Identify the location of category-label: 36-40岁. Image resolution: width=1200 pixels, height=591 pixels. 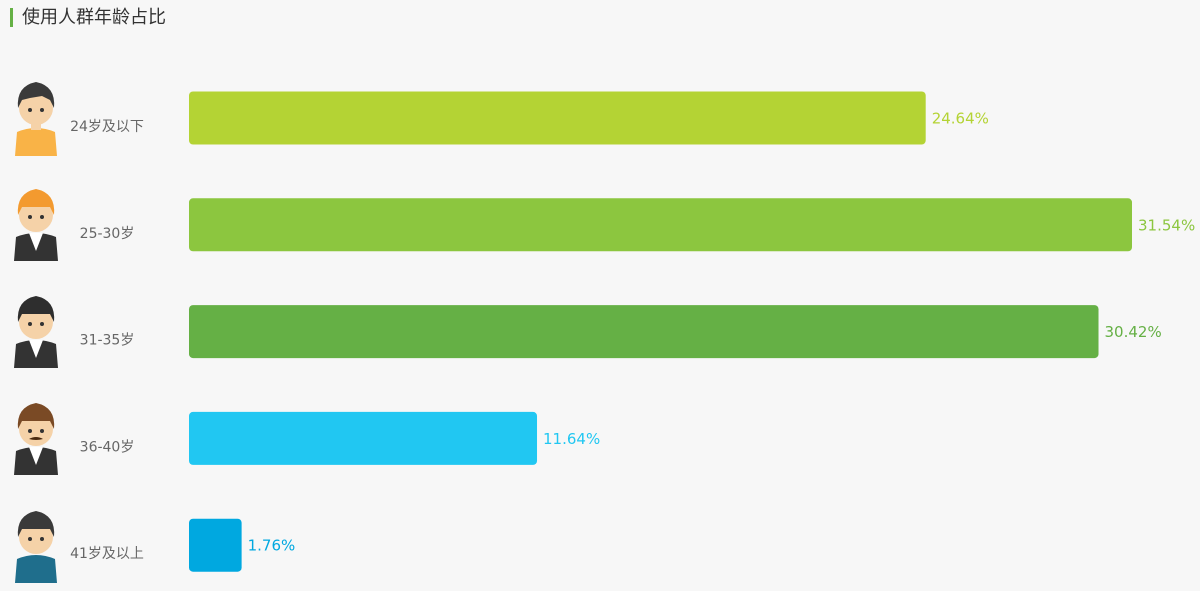
(107, 447).